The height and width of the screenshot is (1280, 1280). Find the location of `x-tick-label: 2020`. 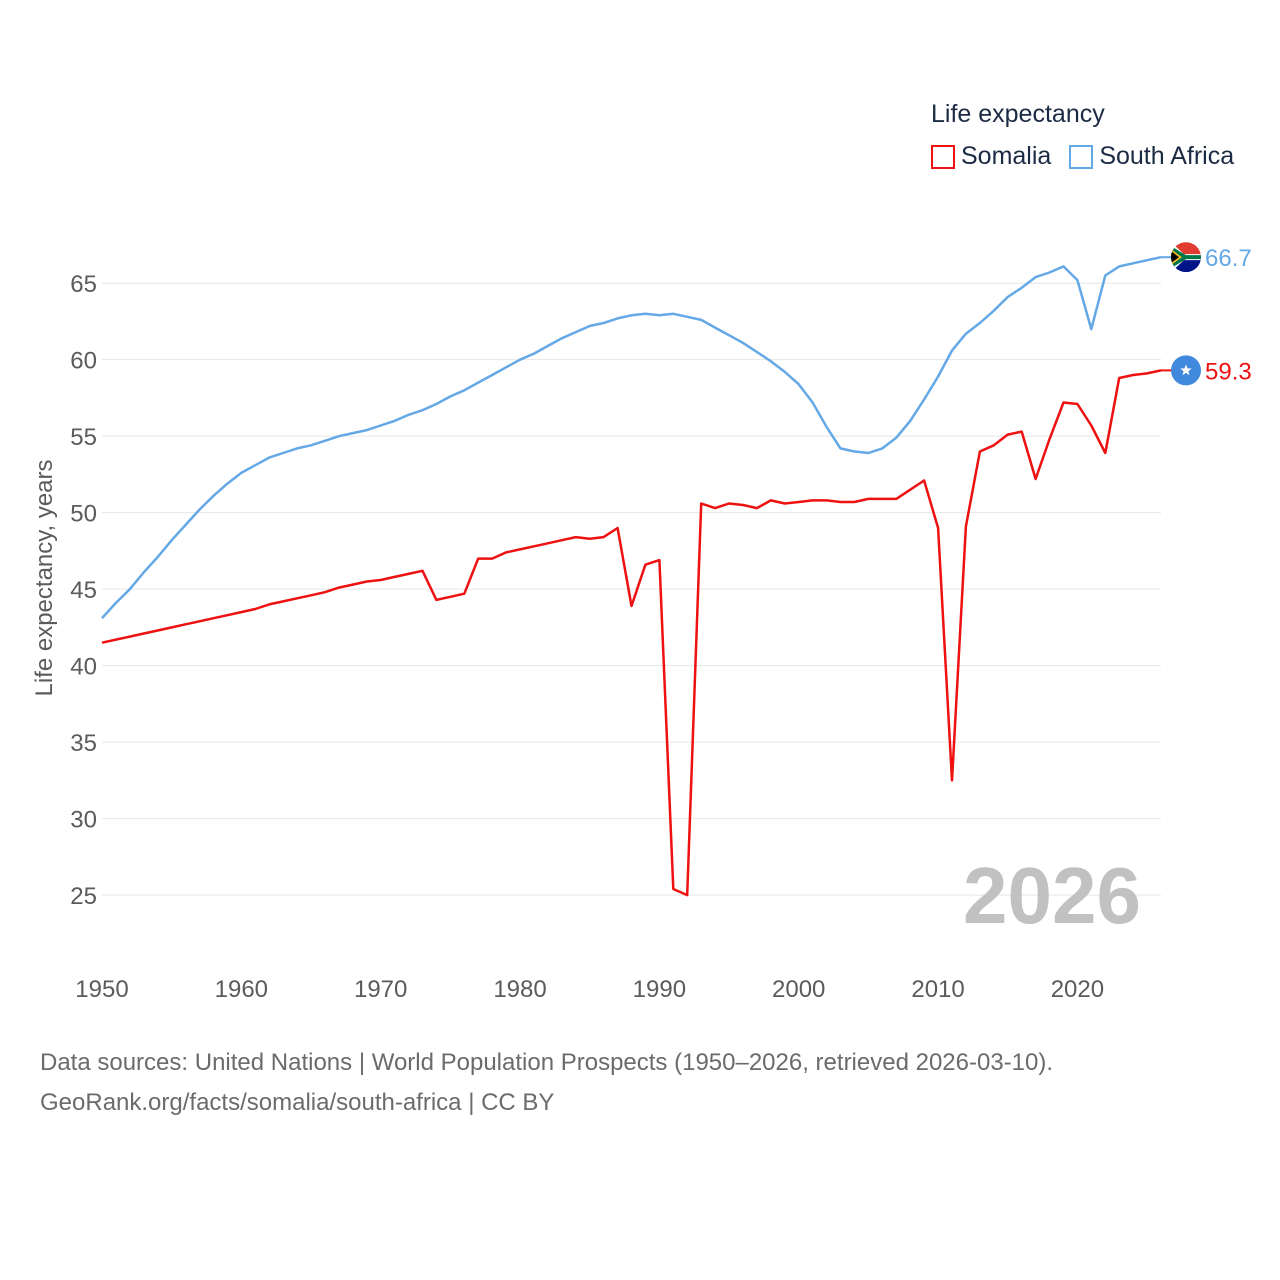

x-tick-label: 2020 is located at coordinates (1077, 989).